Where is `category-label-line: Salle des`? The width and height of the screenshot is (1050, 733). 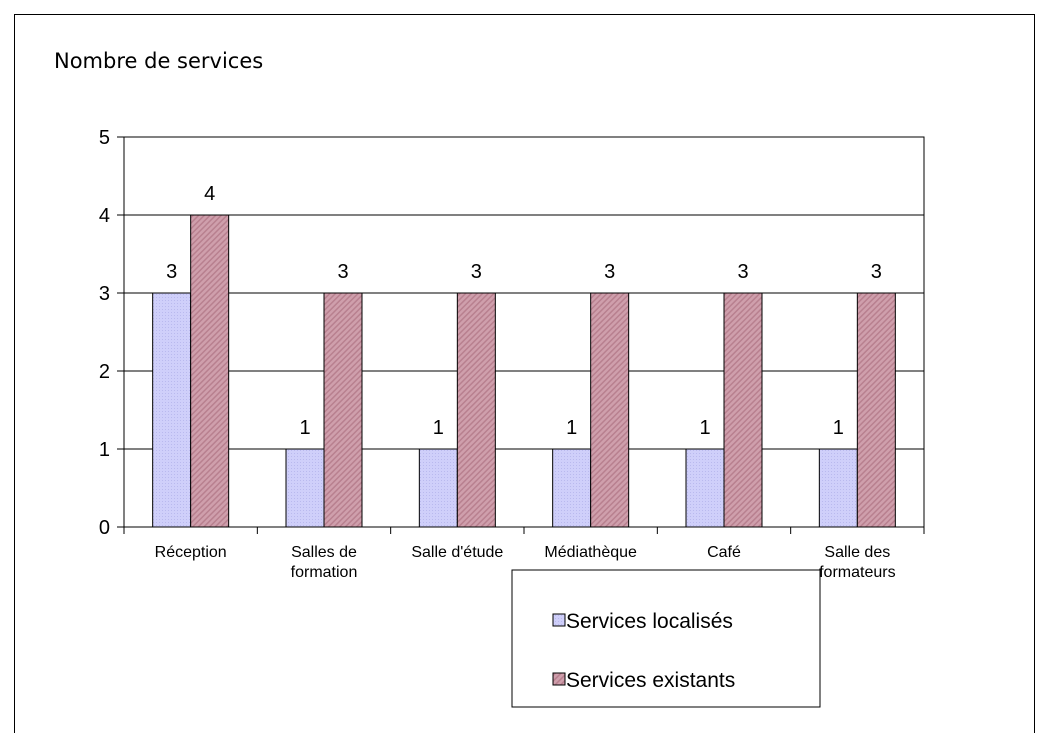
category-label-line: Salle des is located at coordinates (857, 552).